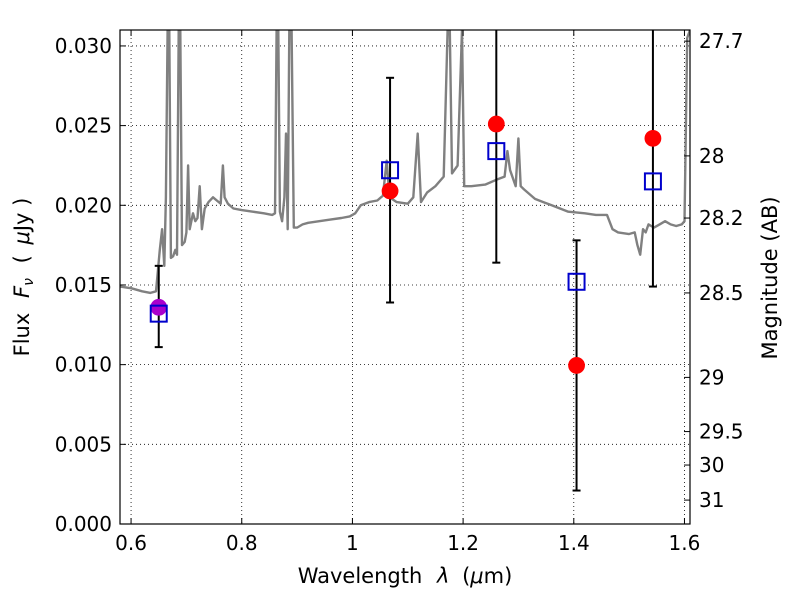  I want to click on x-tick-label: 1.2, so click(463, 543).